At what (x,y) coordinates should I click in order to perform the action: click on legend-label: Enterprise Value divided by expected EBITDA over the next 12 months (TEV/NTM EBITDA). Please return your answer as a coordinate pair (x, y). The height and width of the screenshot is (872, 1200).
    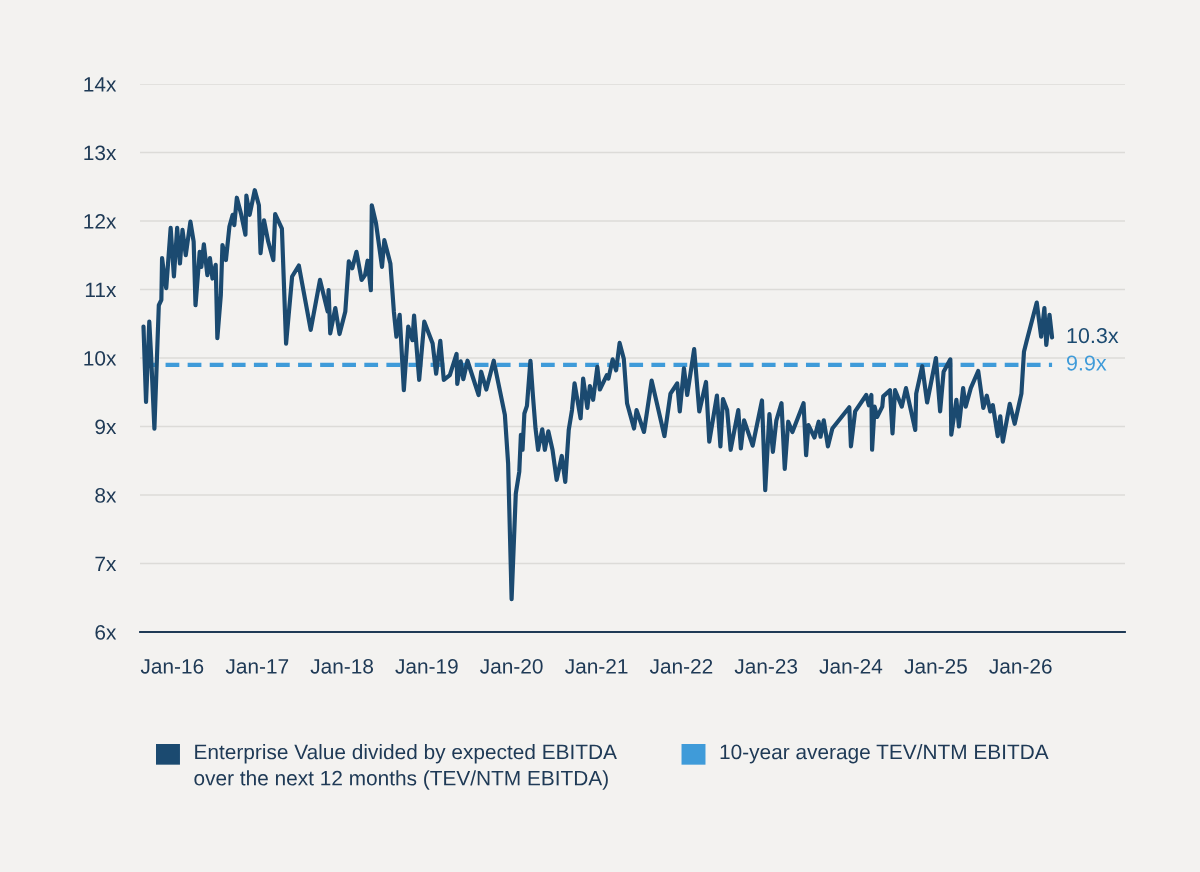
    Looking at the image, I should click on (405, 767).